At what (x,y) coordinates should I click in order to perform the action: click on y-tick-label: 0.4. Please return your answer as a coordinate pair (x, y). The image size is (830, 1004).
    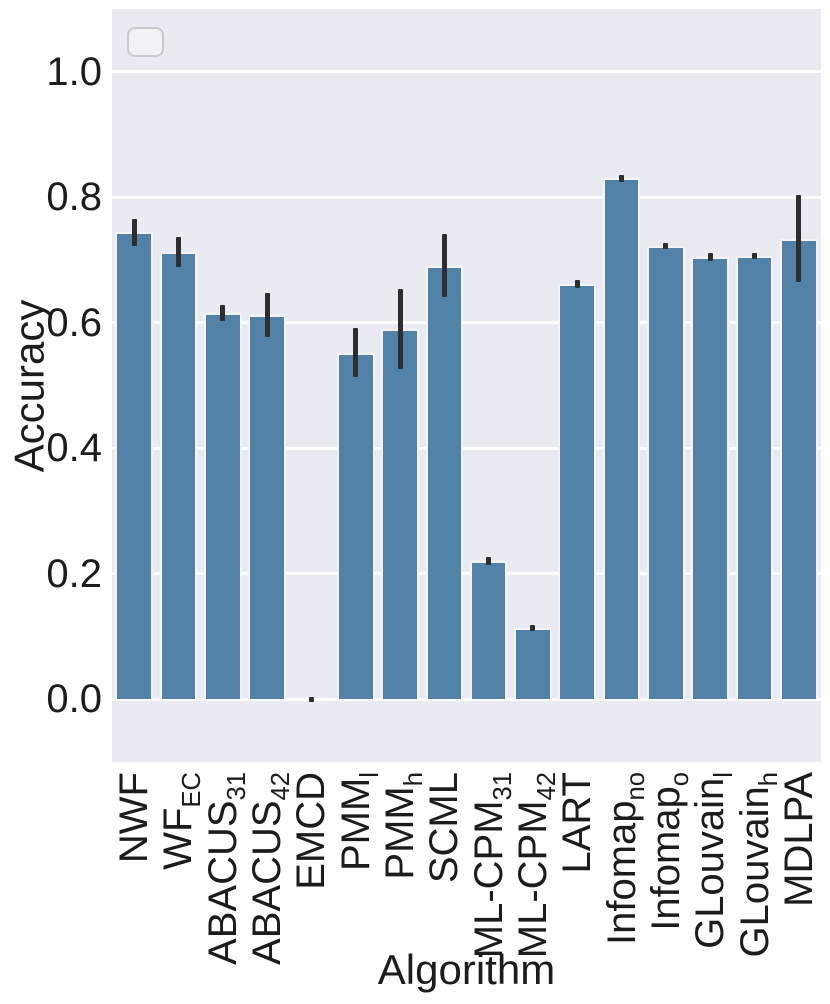
    Looking at the image, I should click on (74, 448).